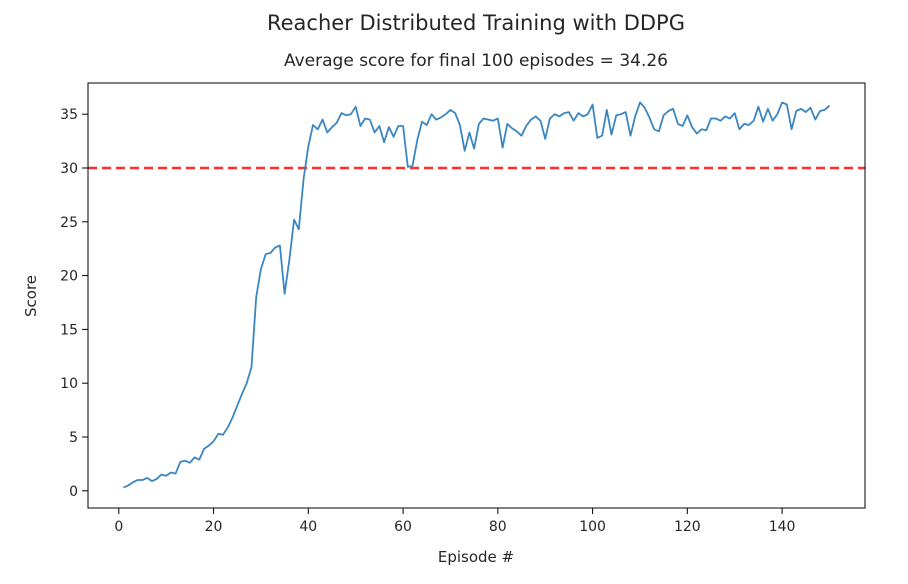 The width and height of the screenshot is (908, 584). What do you see at coordinates (687, 527) in the screenshot?
I see `x-tick-label: 120` at bounding box center [687, 527].